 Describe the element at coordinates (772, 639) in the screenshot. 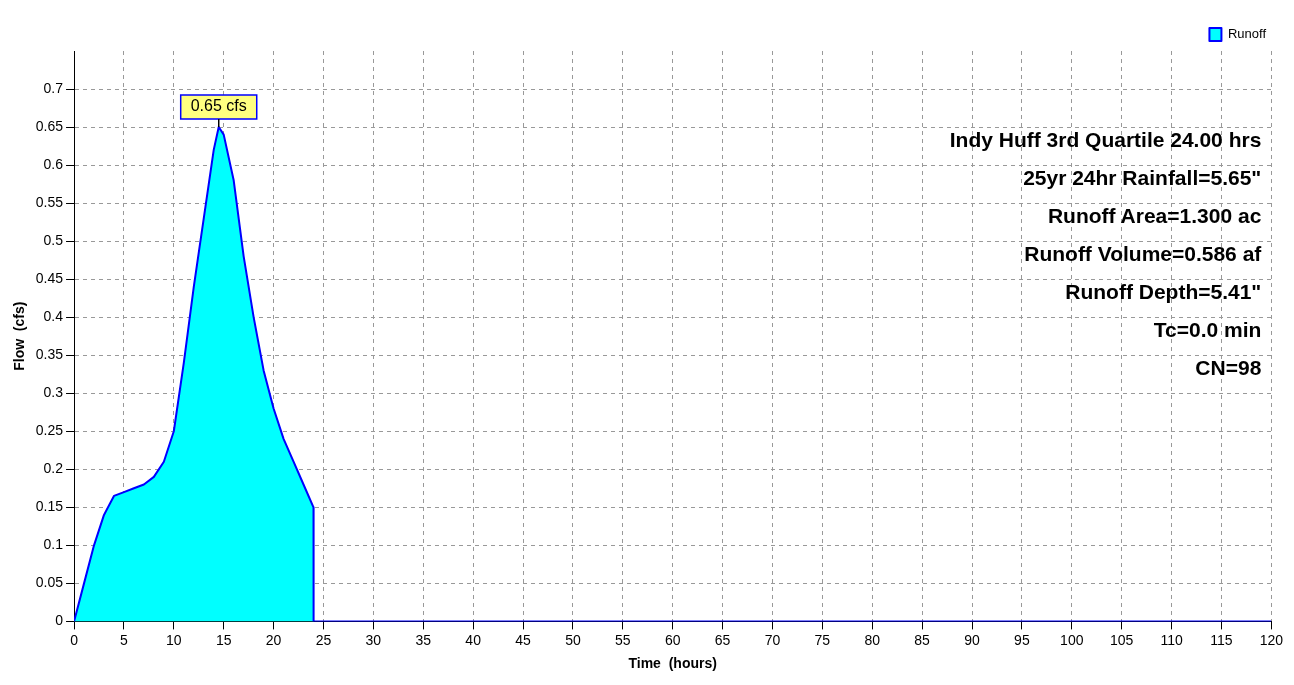

I see `x-tick-label: 70` at that location.